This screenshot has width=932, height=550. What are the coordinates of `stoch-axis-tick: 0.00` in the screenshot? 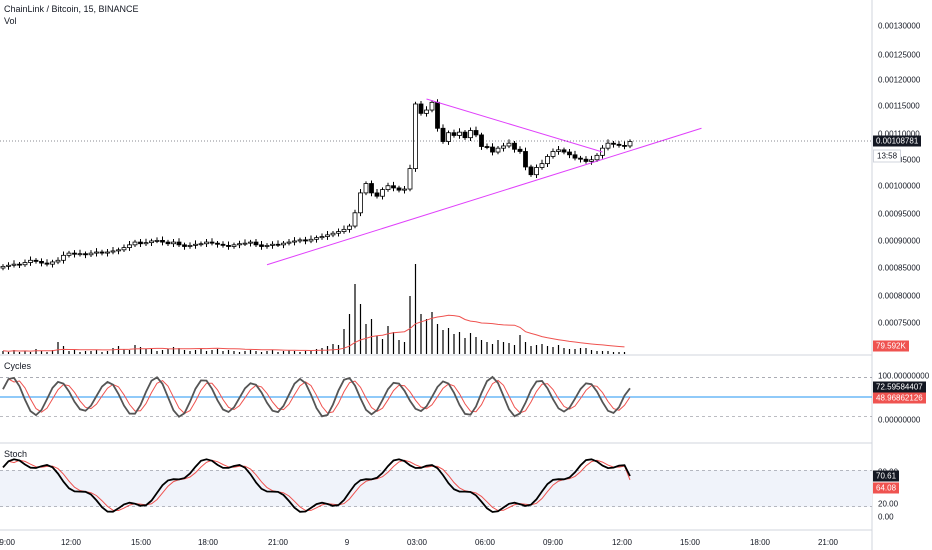 It's located at (886, 517).